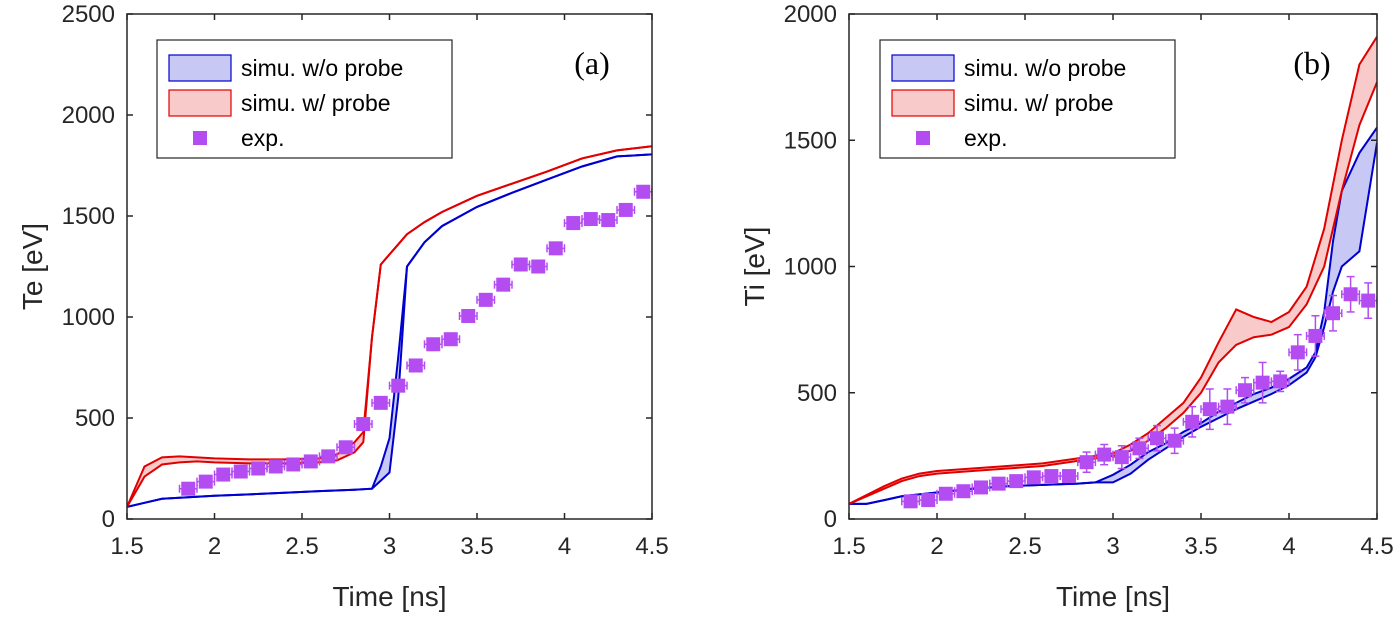 The width and height of the screenshot is (1400, 618). I want to click on y-axis-label: Ti [eV], so click(754, 267).